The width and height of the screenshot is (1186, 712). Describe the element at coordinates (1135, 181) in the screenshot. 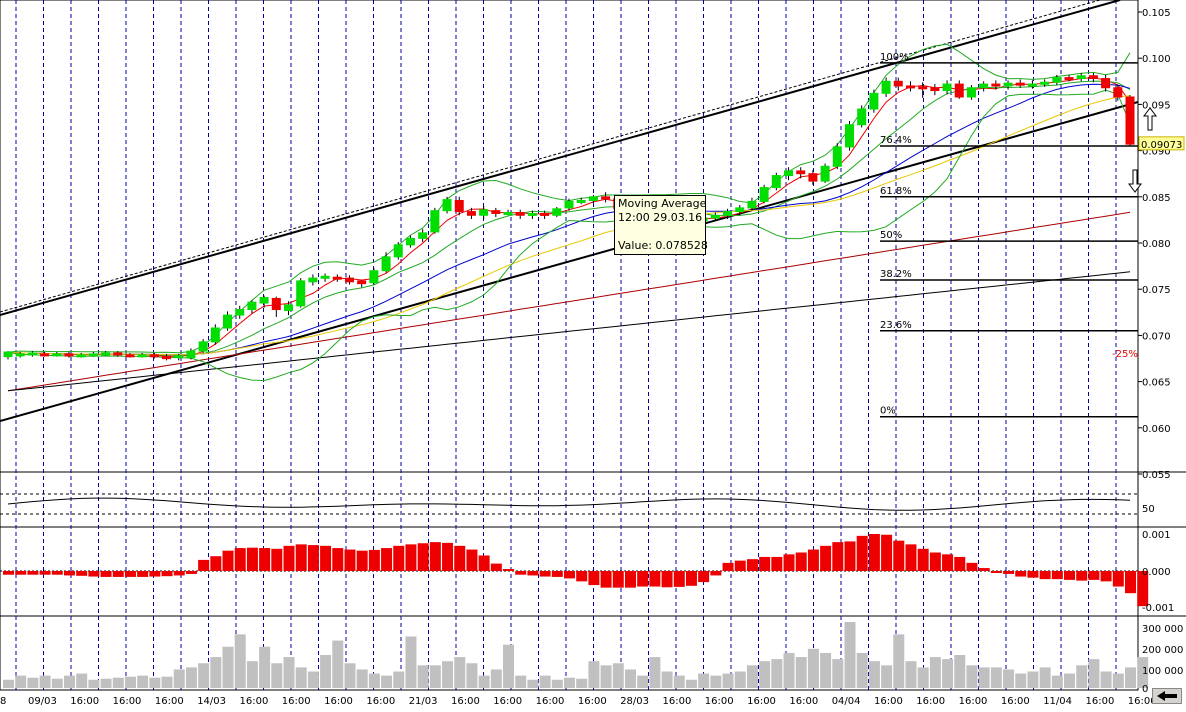

I see `down-arrow-icon` at that location.